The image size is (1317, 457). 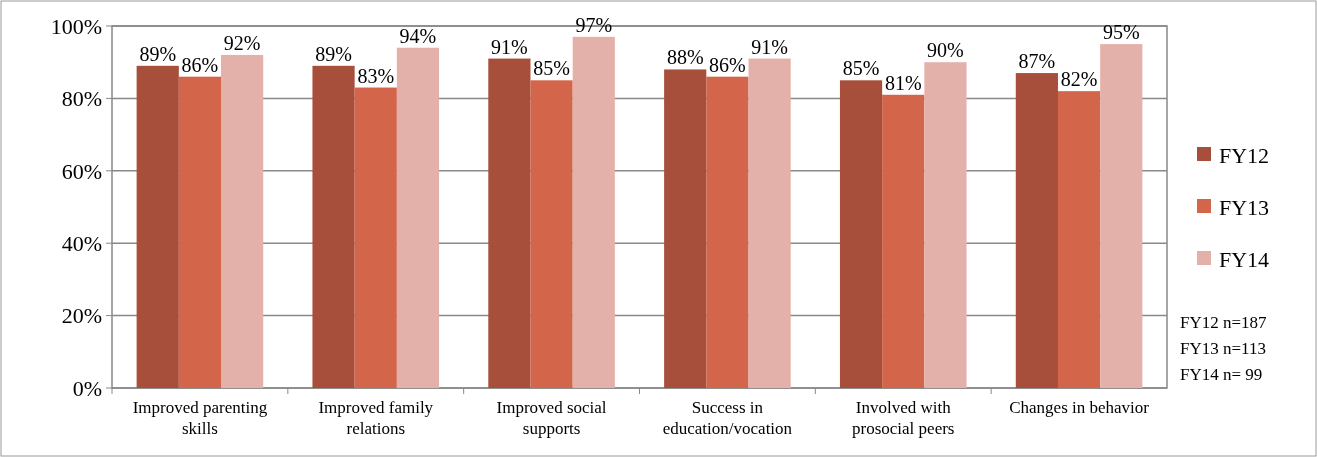 I want to click on data-label: 83%, so click(x=376, y=75).